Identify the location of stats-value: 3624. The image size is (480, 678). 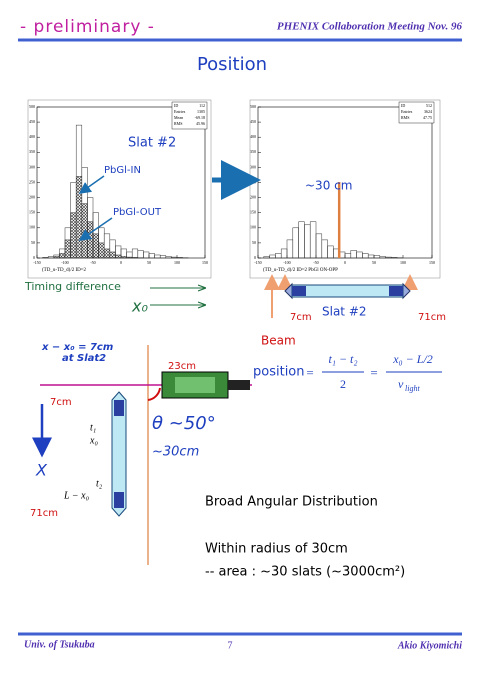
(428, 111).